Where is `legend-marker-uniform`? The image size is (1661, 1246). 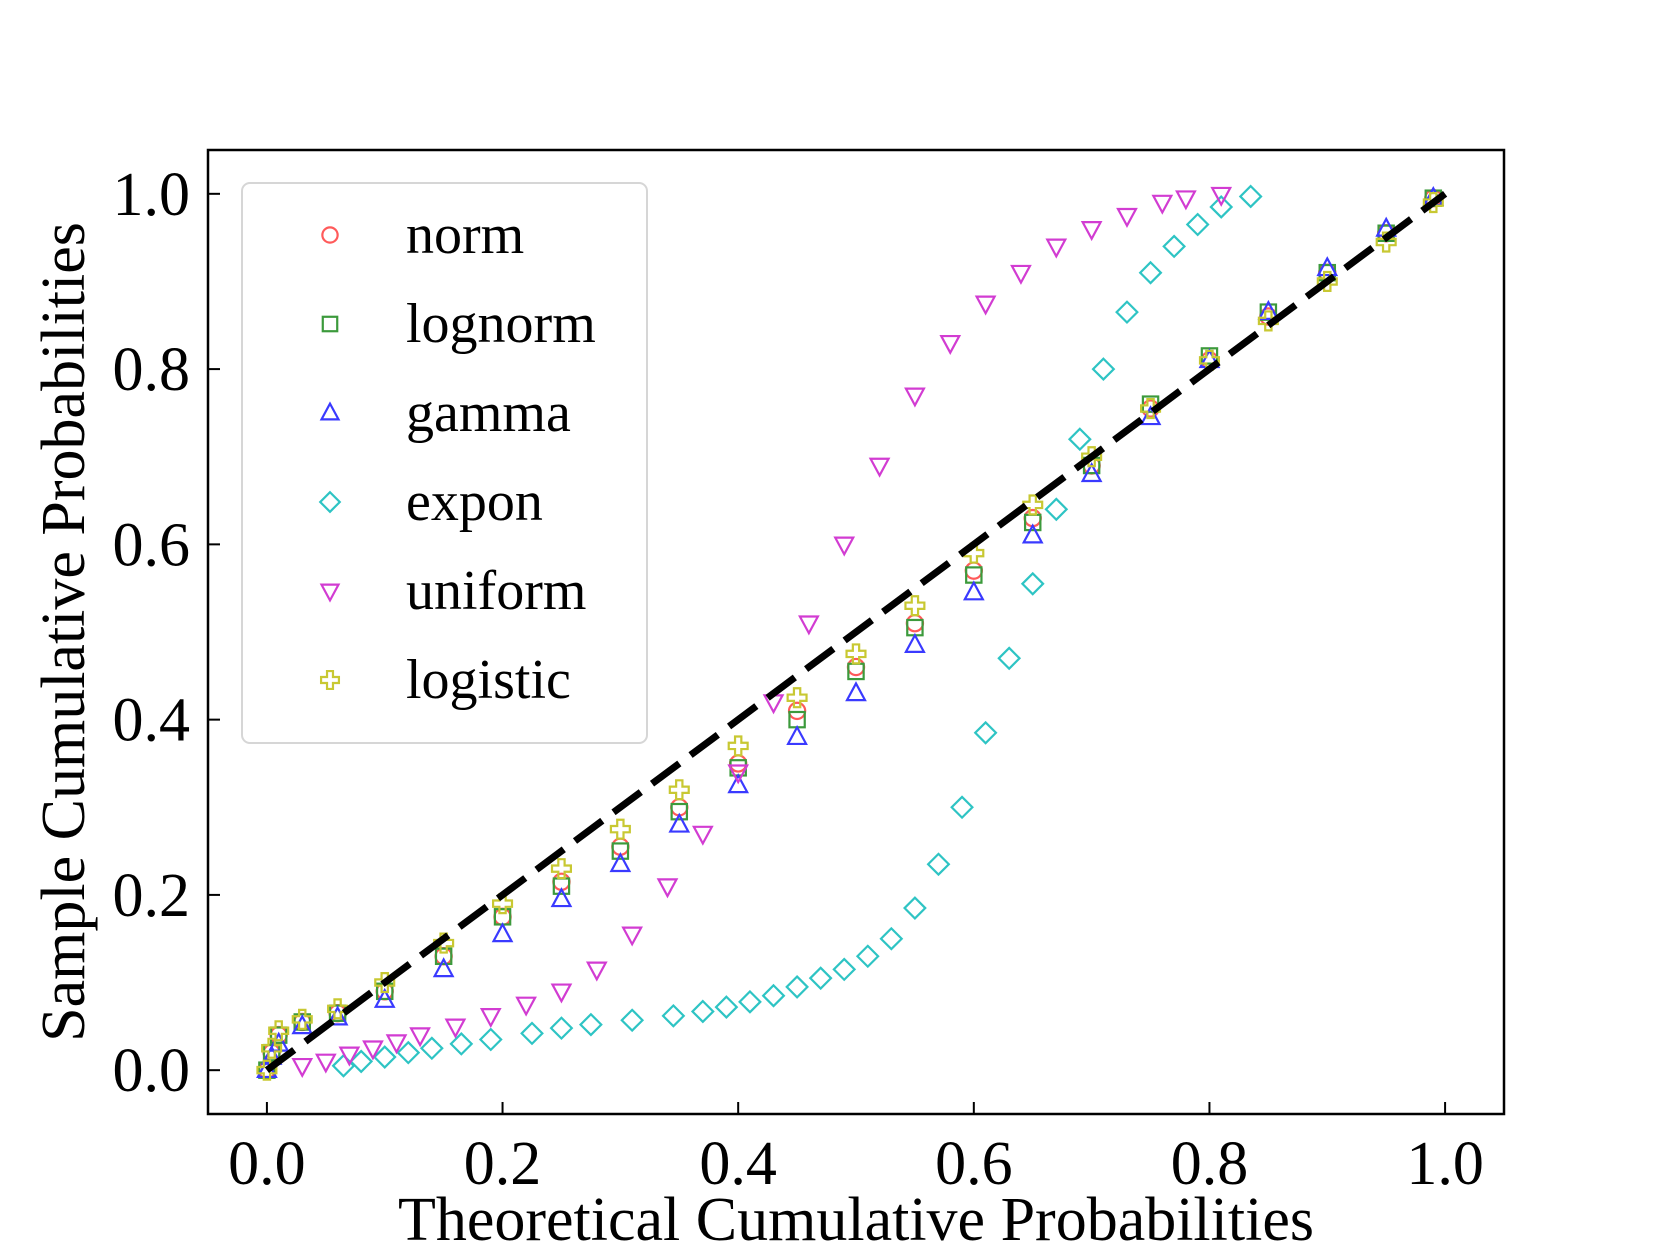
legend-marker-uniform is located at coordinates (330, 593).